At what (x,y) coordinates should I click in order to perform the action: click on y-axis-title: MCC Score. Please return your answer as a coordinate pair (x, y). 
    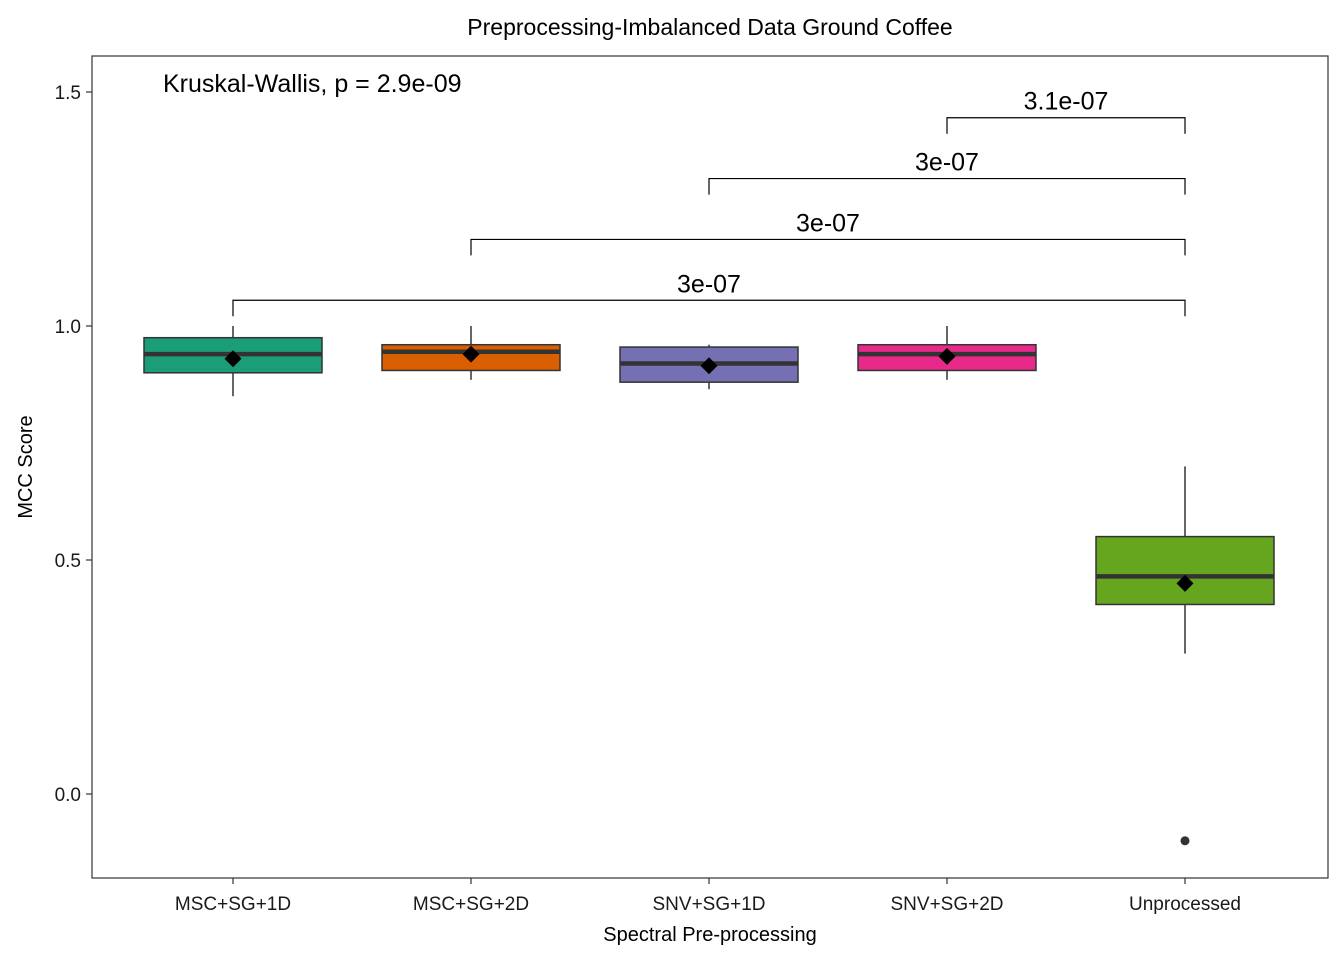
    Looking at the image, I should click on (26, 466).